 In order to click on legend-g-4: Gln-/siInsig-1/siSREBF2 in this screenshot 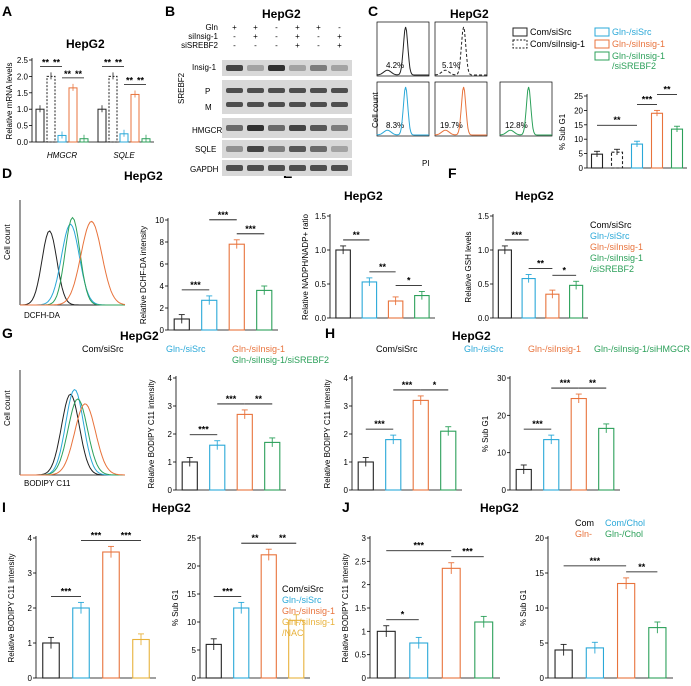, I will do `click(280, 360)`.